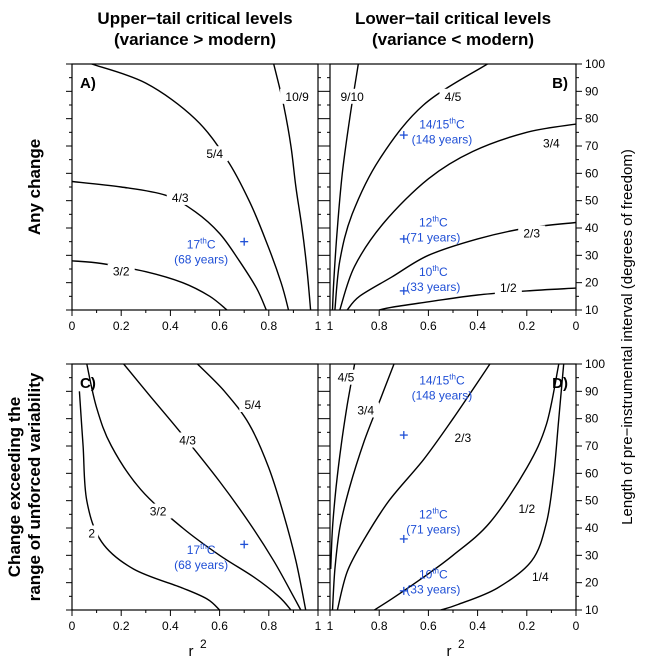 The width and height of the screenshot is (649, 662). What do you see at coordinates (433, 530) in the screenshot?
I see `panel-D-marker-sublabel-1: (71 years)` at bounding box center [433, 530].